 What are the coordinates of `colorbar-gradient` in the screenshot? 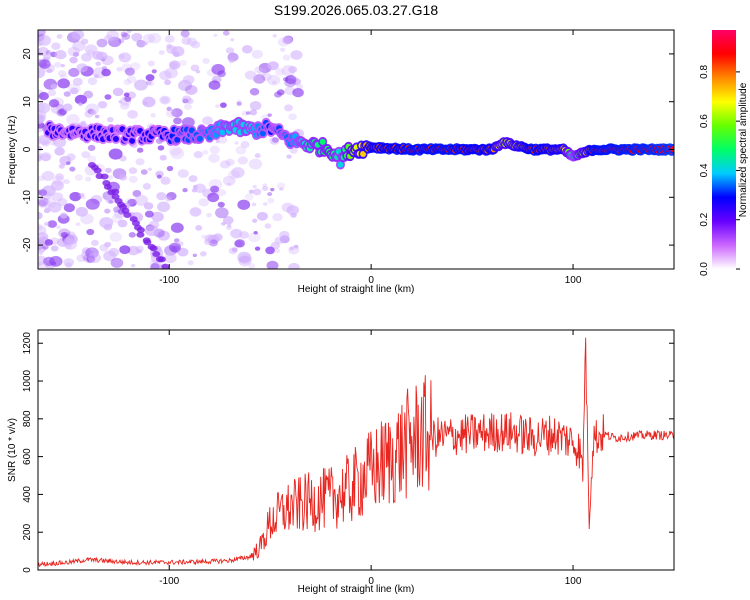 It's located at (724, 149).